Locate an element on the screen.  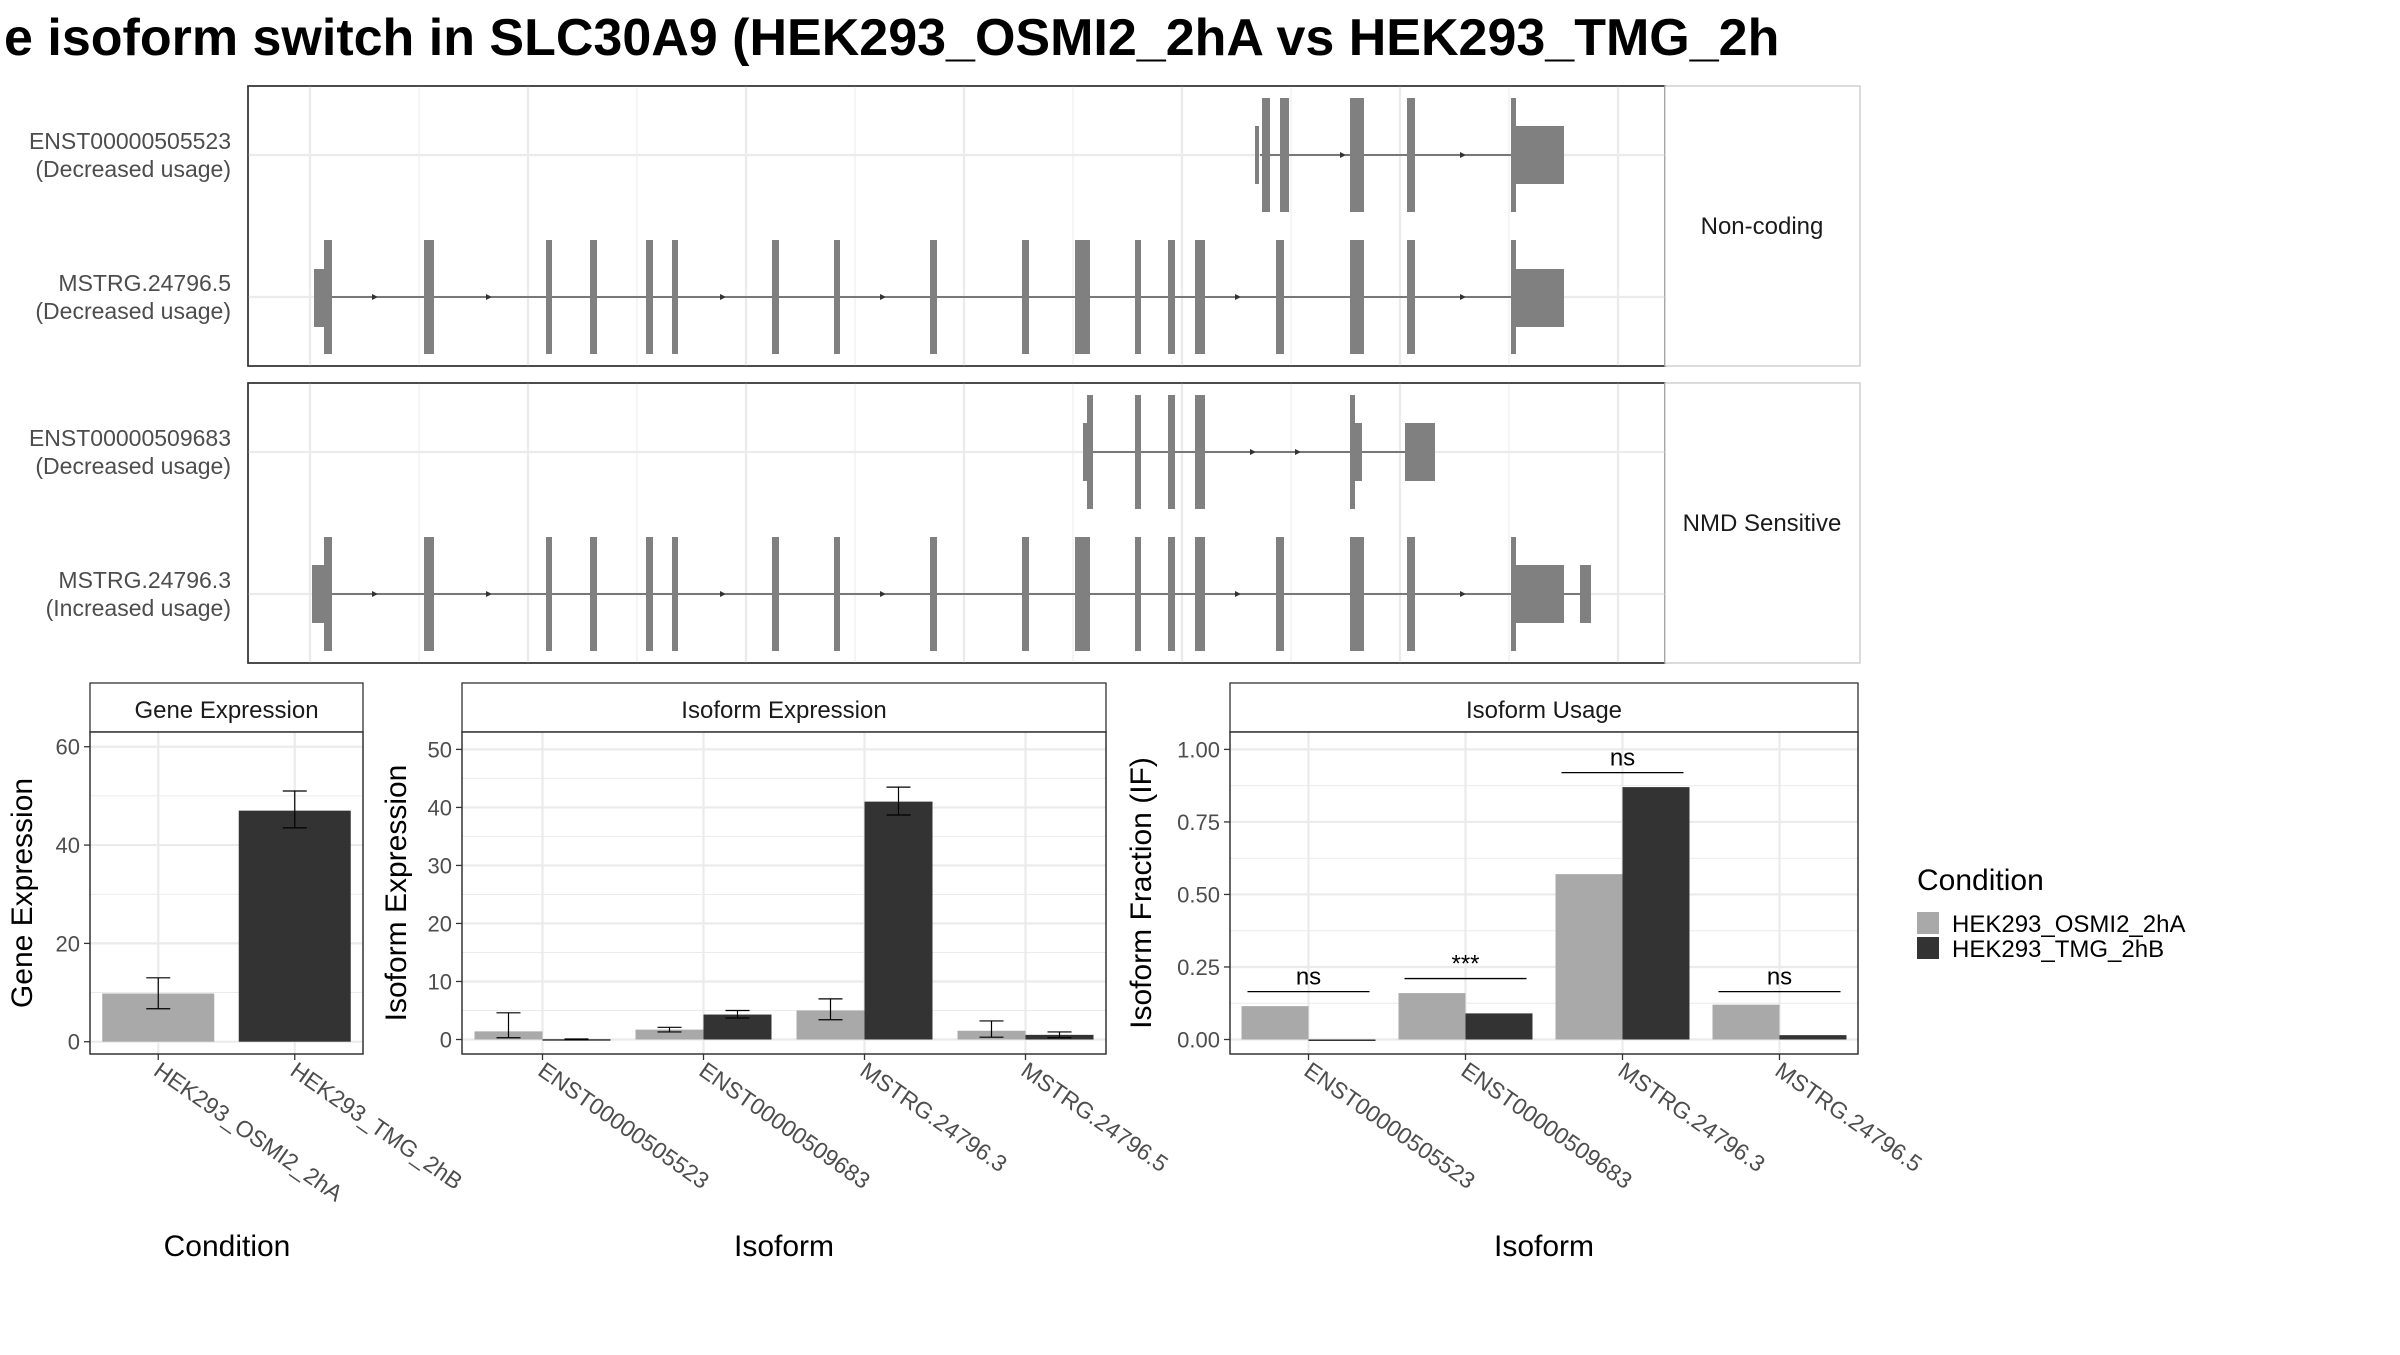
y-axis-title: Gene Expression is located at coordinates (22, 893).